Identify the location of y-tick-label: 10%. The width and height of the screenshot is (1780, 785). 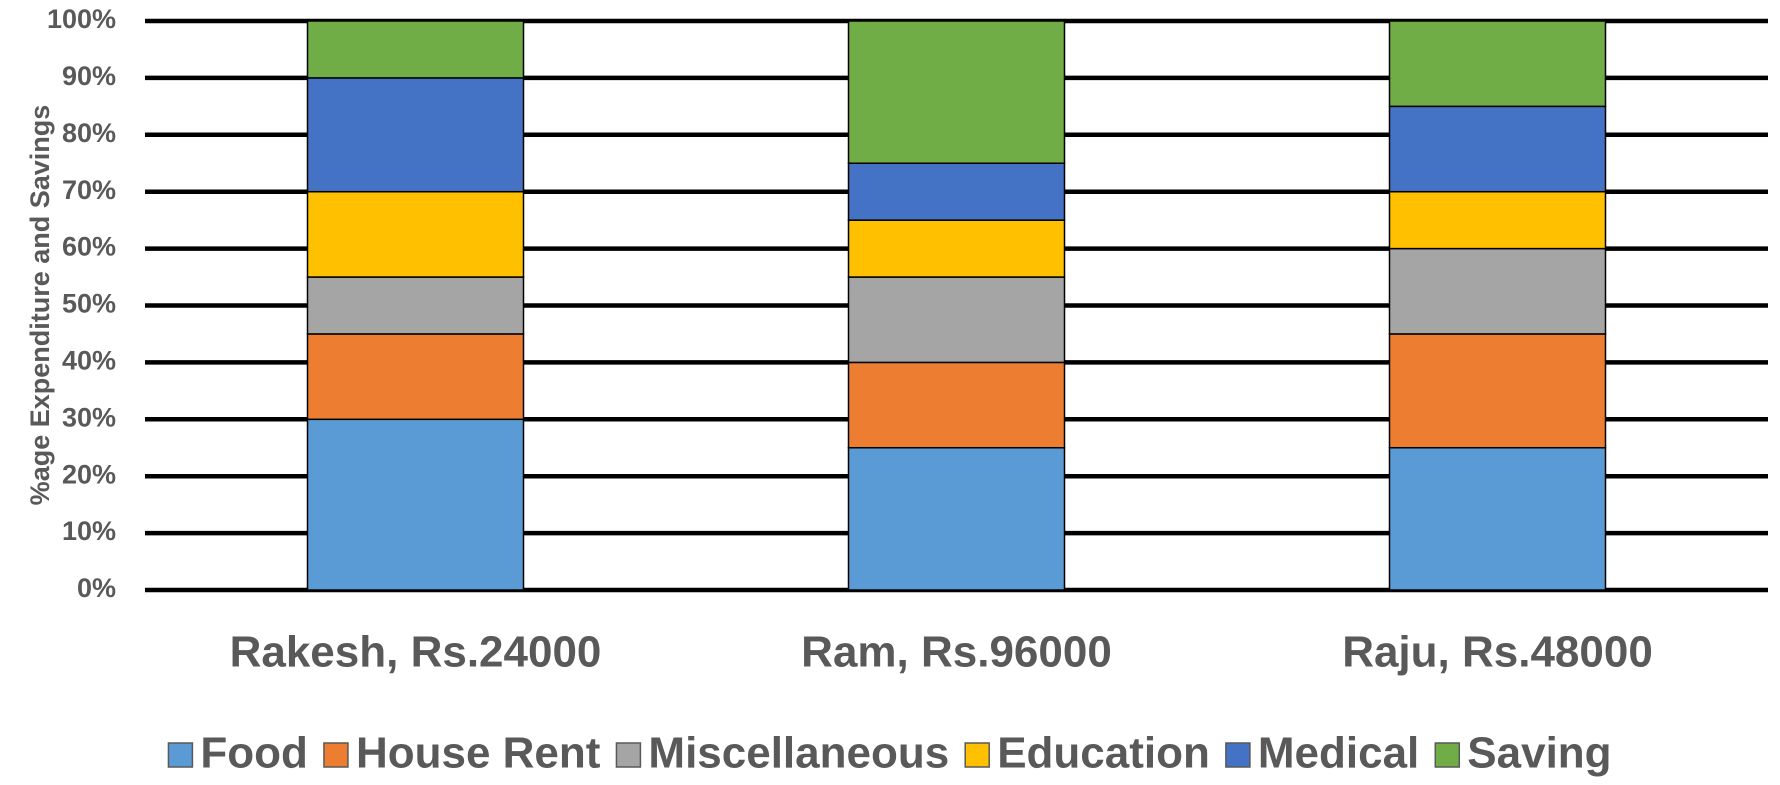
(89, 531).